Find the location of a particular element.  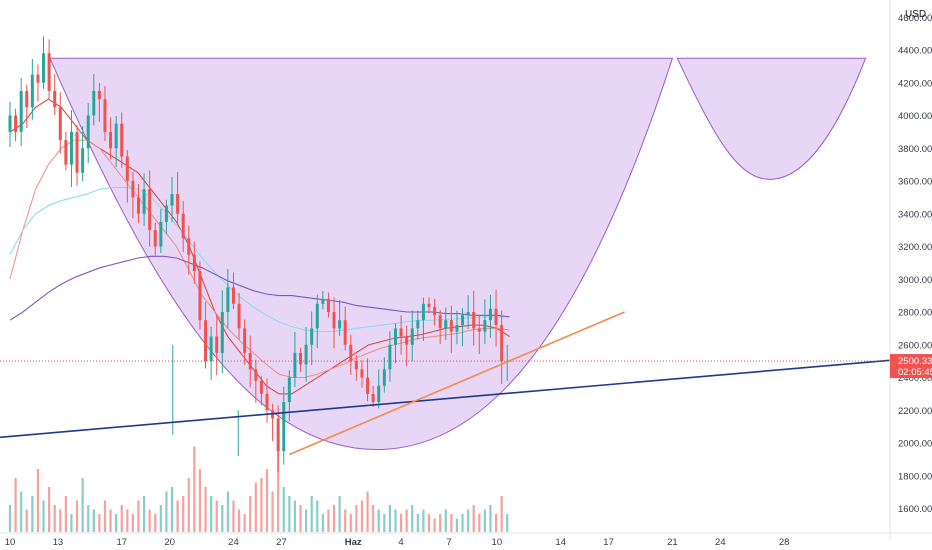

time-tick-label: 4 is located at coordinates (400, 542).